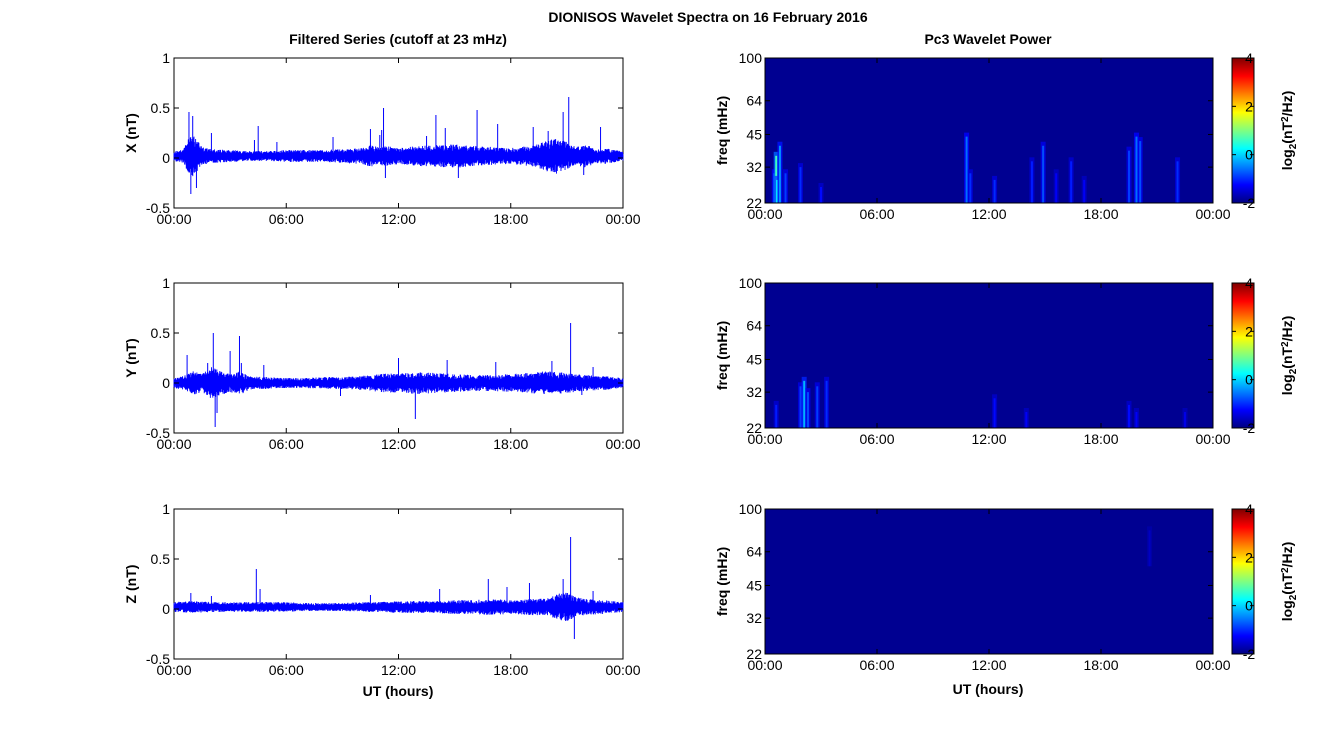 Image resolution: width=1339 pixels, height=754 pixels. Describe the element at coordinates (398, 382) in the screenshot. I see `series-trace-y` at that location.